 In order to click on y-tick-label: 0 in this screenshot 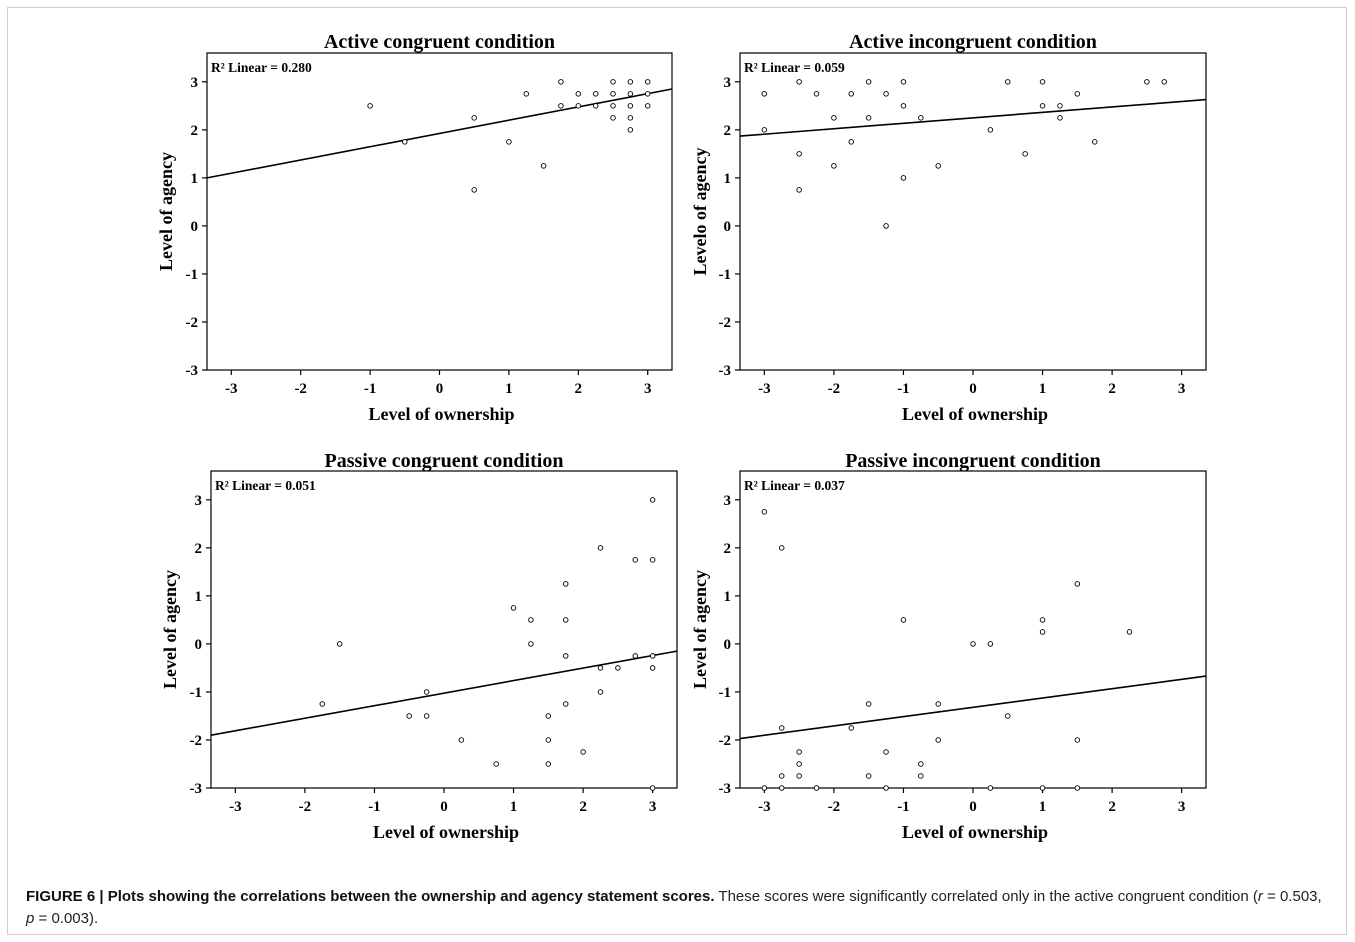, I will do `click(728, 227)`.